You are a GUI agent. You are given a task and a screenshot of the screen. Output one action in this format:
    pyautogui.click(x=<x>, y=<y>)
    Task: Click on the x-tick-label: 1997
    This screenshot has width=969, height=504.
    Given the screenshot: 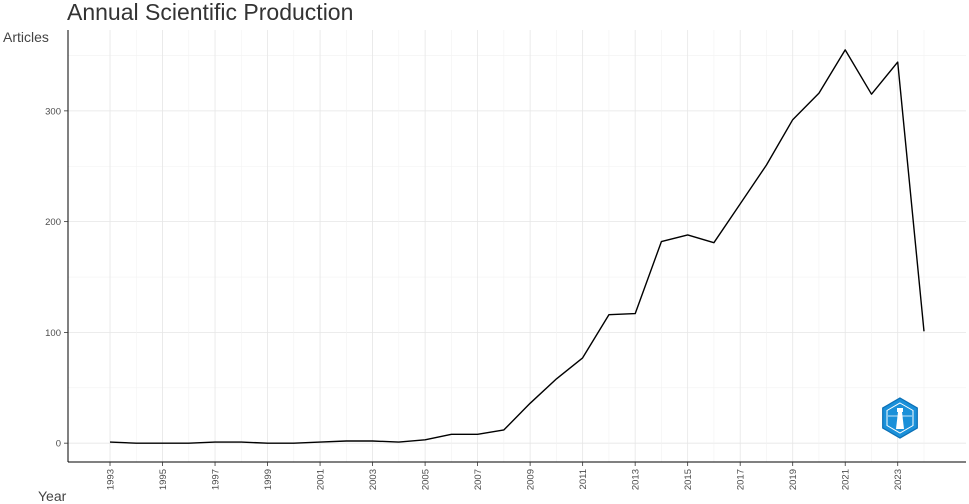 What is the action you would take?
    pyautogui.click(x=216, y=479)
    